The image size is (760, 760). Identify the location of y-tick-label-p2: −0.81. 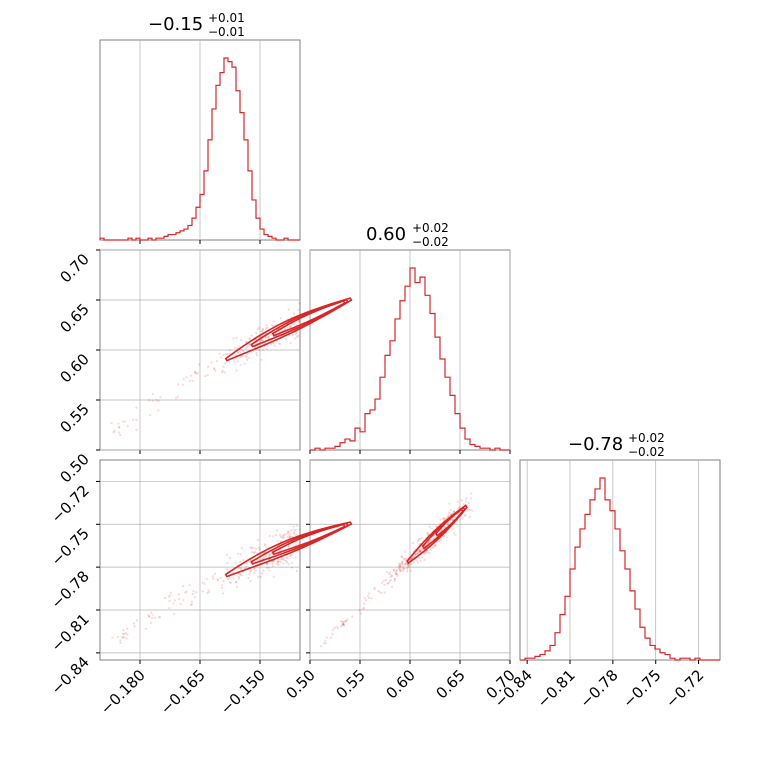
(70, 632).